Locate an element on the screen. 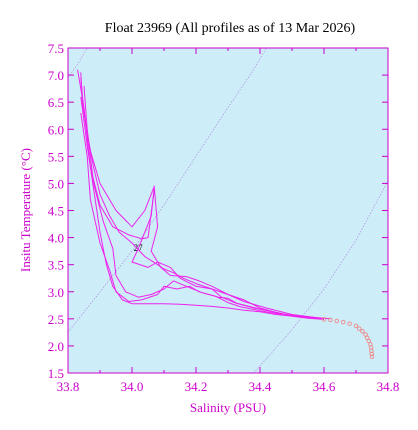 This screenshot has width=418, height=430. x-tick-label: 33.8 is located at coordinates (68, 386).